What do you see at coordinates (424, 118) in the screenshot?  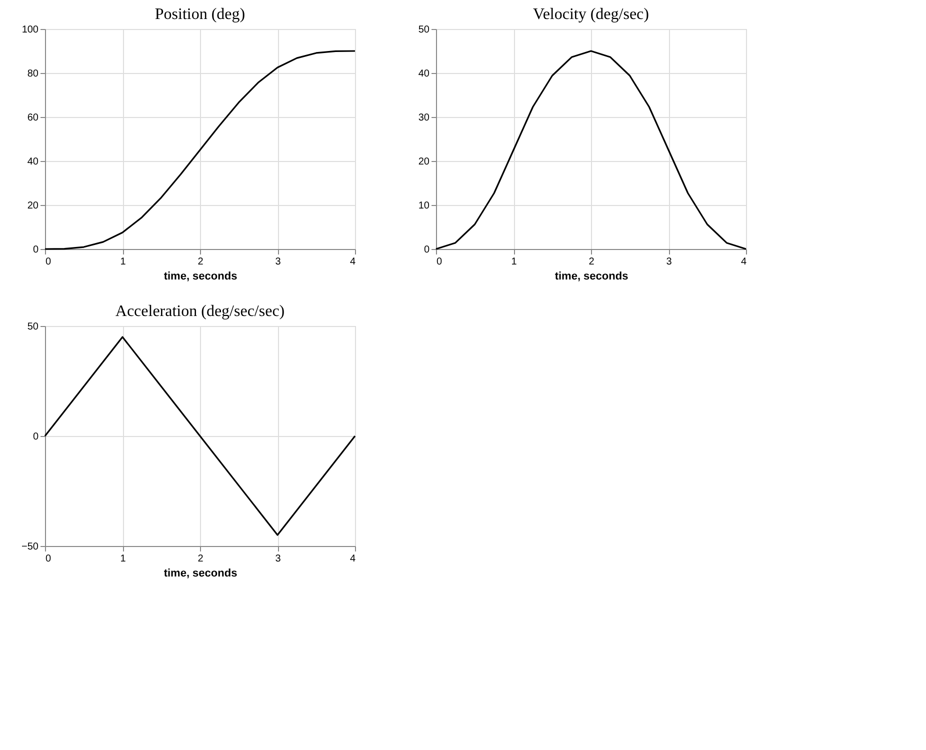 I see `y-tick-label: 30` at bounding box center [424, 118].